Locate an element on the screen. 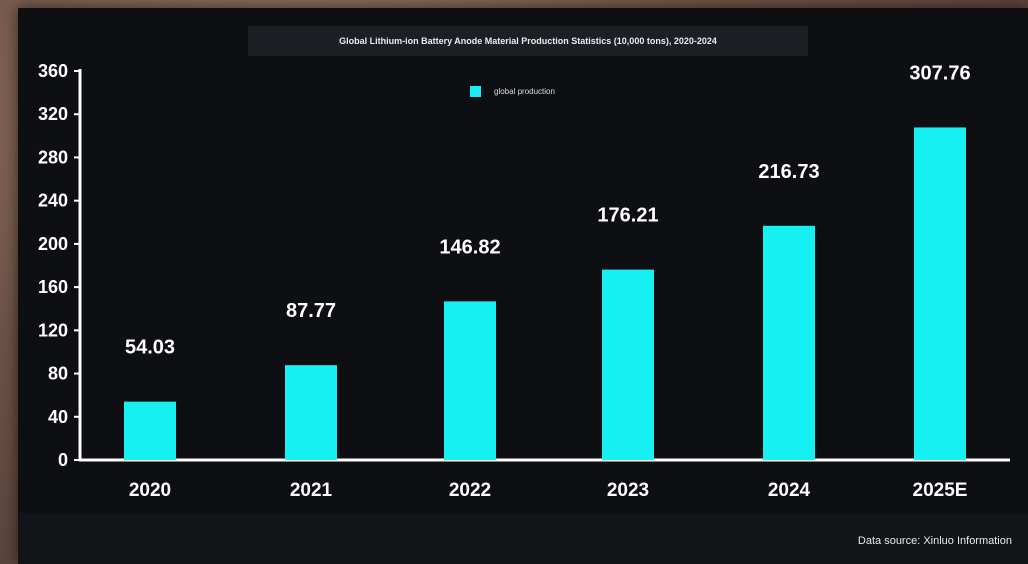 The image size is (1028, 564). bar-value-label: 146.82 is located at coordinates (469, 247).